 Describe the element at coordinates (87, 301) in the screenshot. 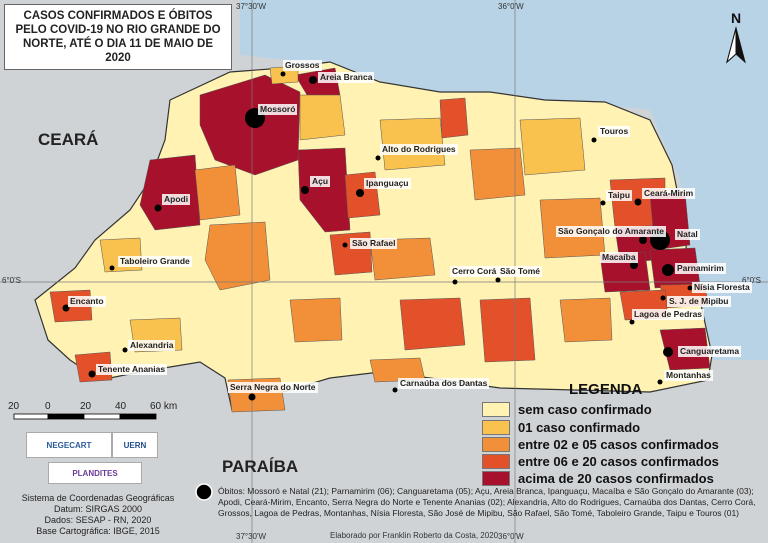

I see `city-label-encanto: Encanto` at that location.